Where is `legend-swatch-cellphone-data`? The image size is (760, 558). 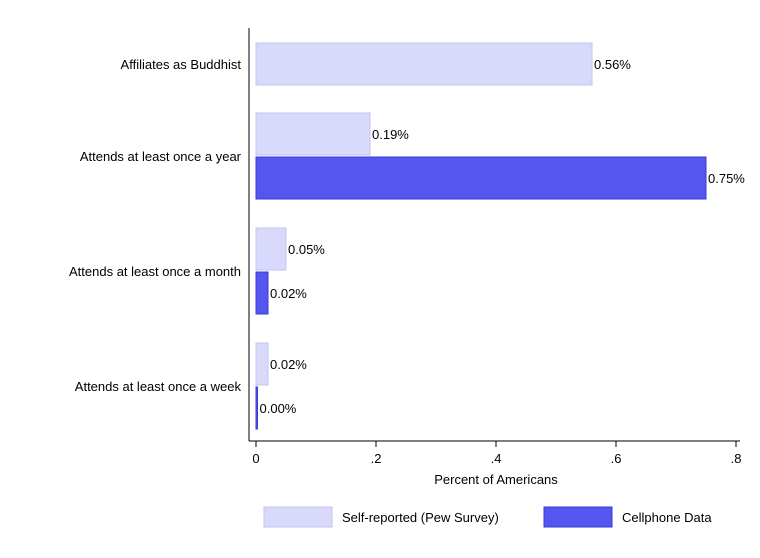
legend-swatch-cellphone-data is located at coordinates (578, 517).